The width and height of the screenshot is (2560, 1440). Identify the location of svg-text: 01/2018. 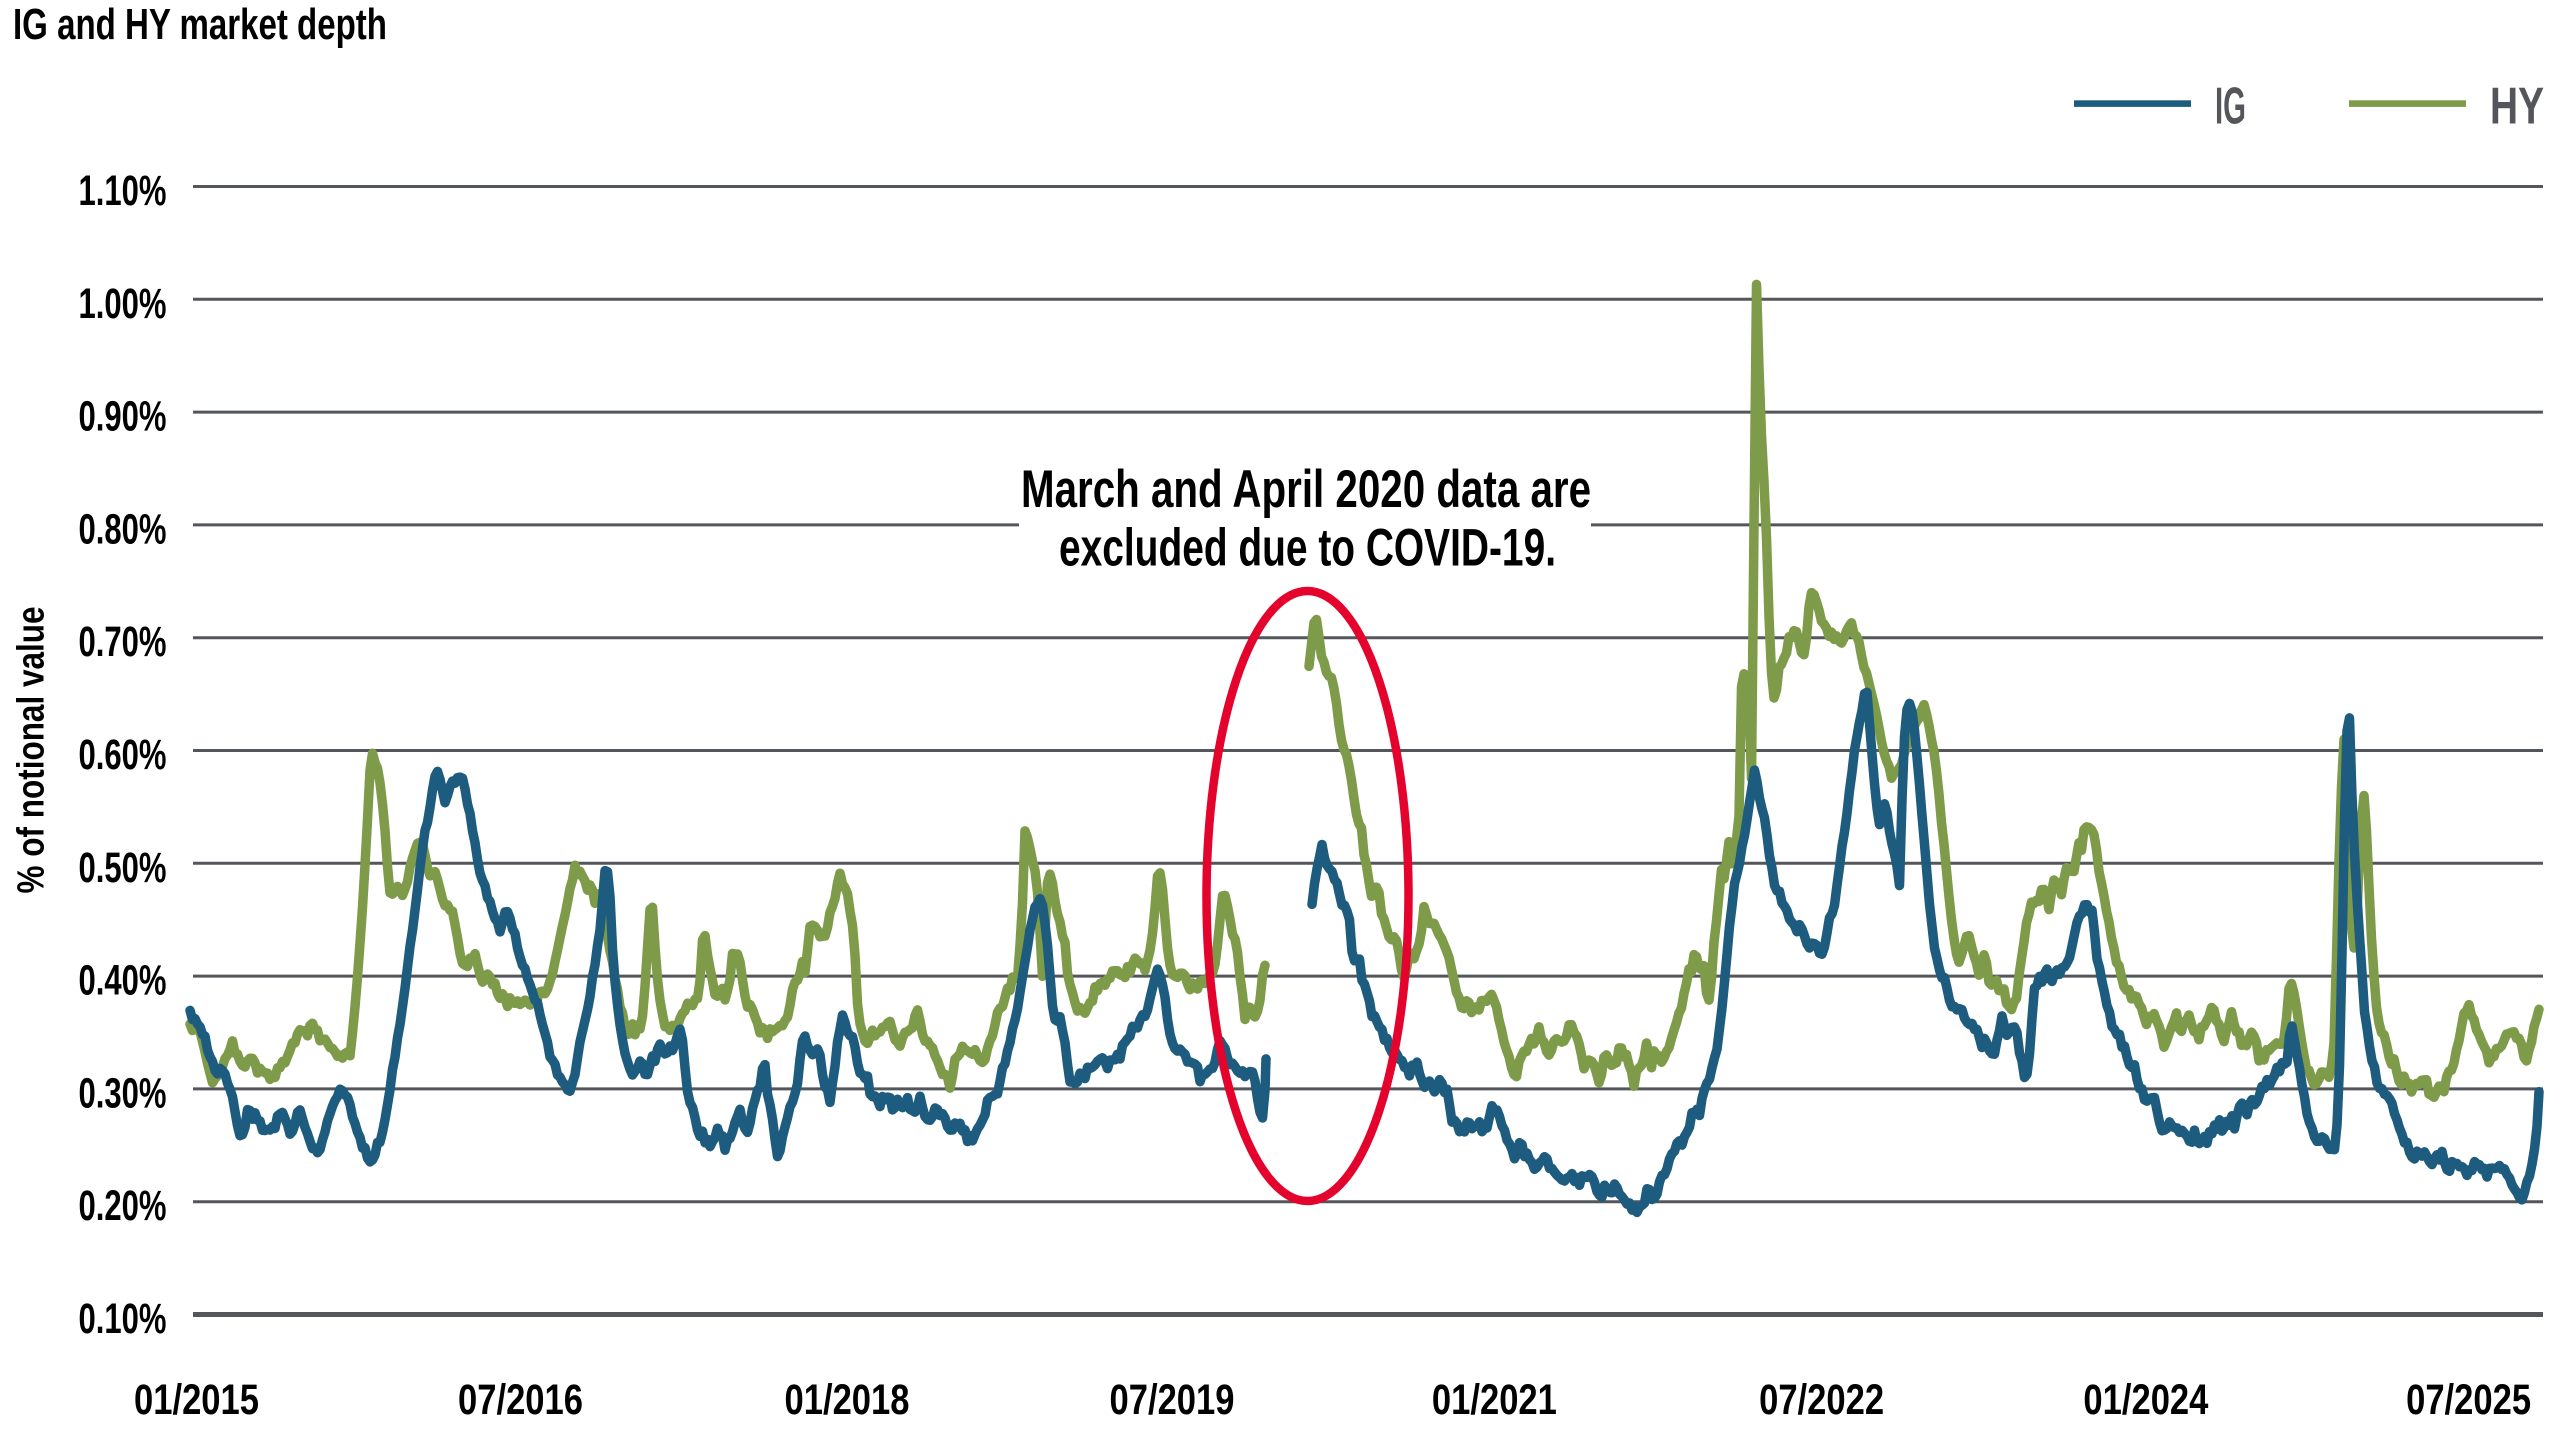
(847, 1400).